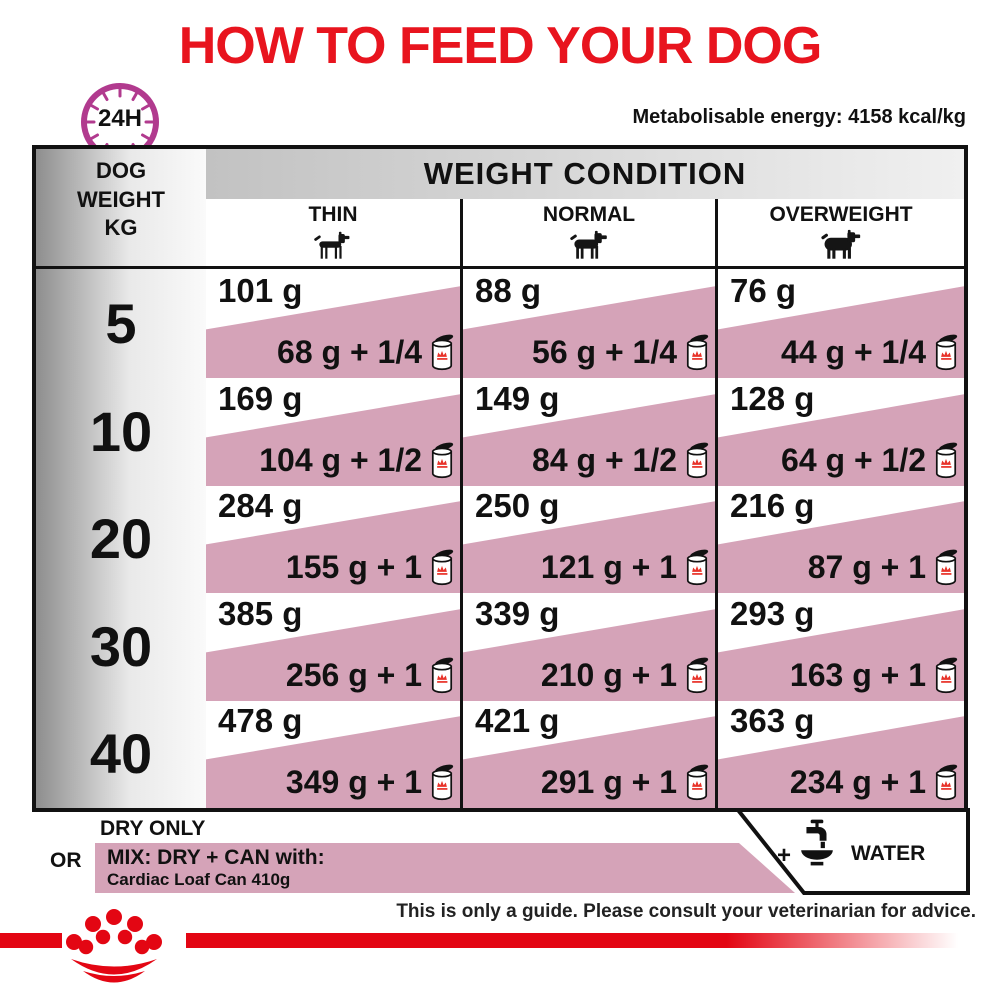  I want to click on cell-5kg-overweight: 76 g 44 g + 1/4, so click(841, 324).